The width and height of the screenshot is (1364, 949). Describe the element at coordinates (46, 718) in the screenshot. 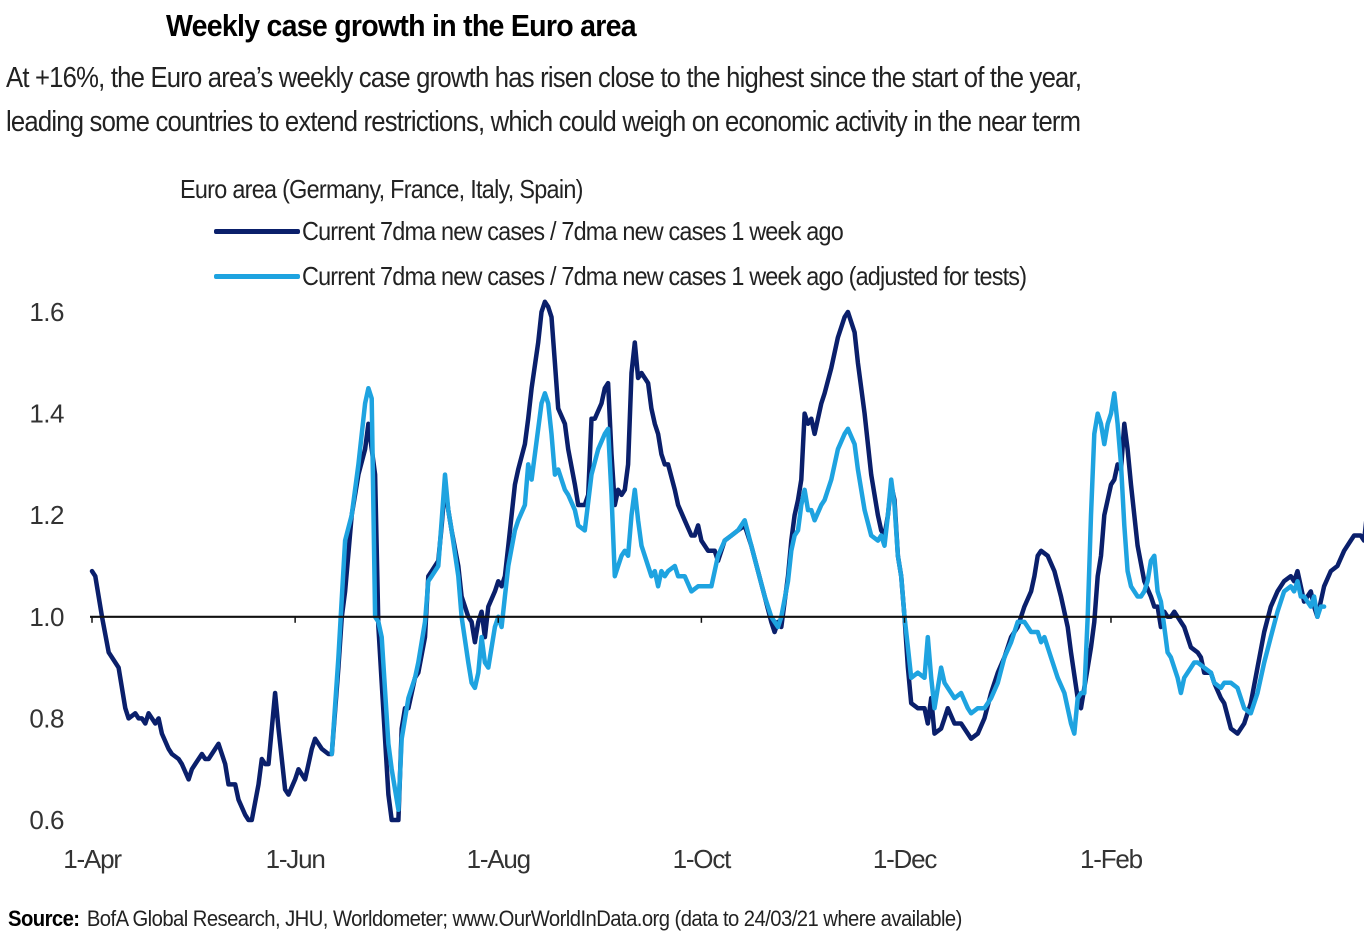

I see `y-tick-label: 0.8` at that location.